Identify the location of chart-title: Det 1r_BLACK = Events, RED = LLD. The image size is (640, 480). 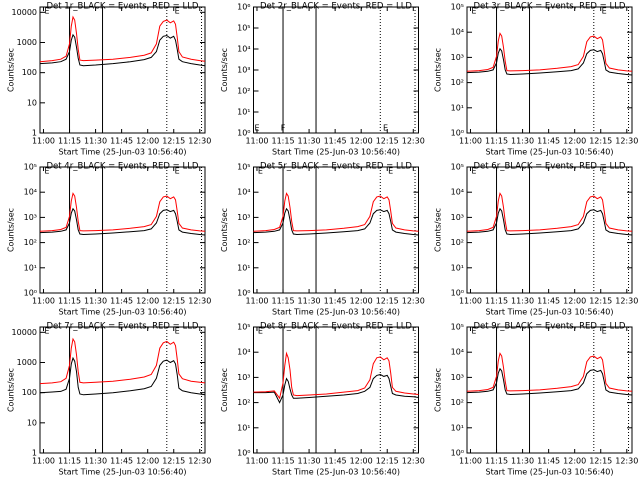
(123, 7).